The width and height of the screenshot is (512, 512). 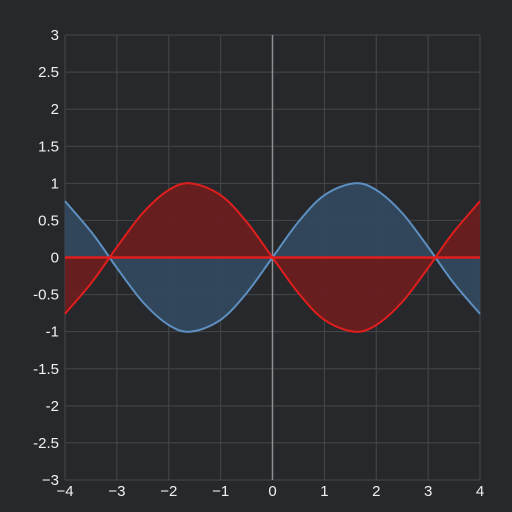 I want to click on x-tick-label: 3, so click(x=428, y=491).